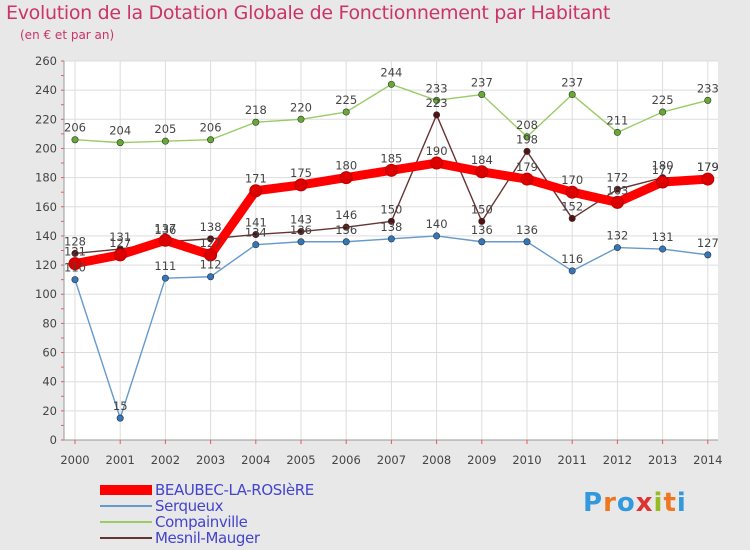 The height and width of the screenshot is (550, 750). I want to click on y-tick-label: 260, so click(46, 61).